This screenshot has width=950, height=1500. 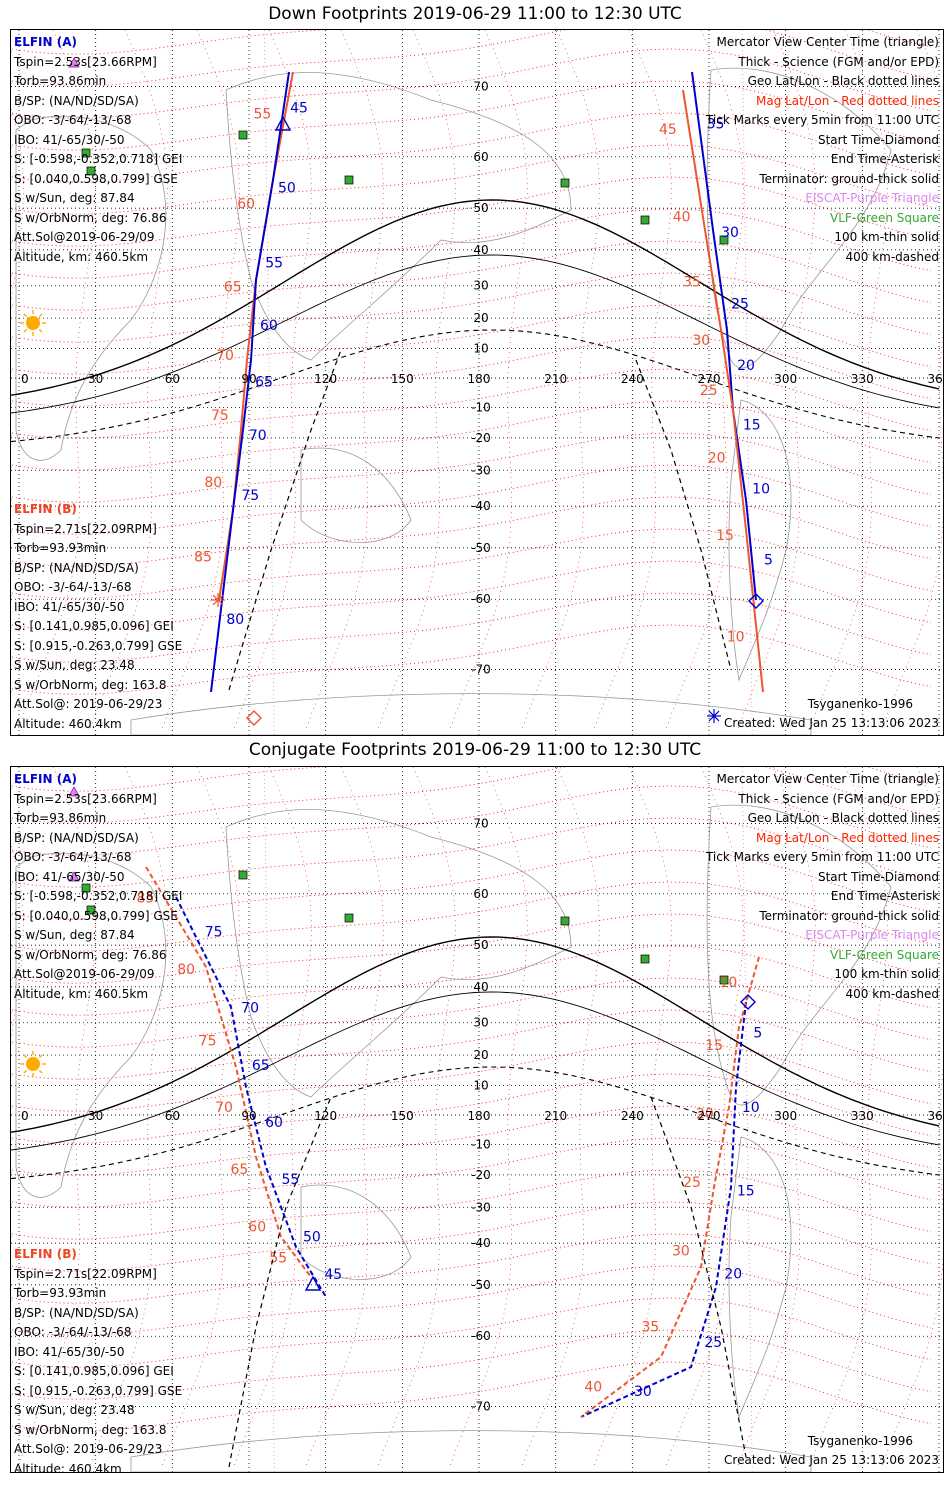 I want to click on elfin-a-line: Att.Sol@2019-06-29/09, so click(x=84, y=237).